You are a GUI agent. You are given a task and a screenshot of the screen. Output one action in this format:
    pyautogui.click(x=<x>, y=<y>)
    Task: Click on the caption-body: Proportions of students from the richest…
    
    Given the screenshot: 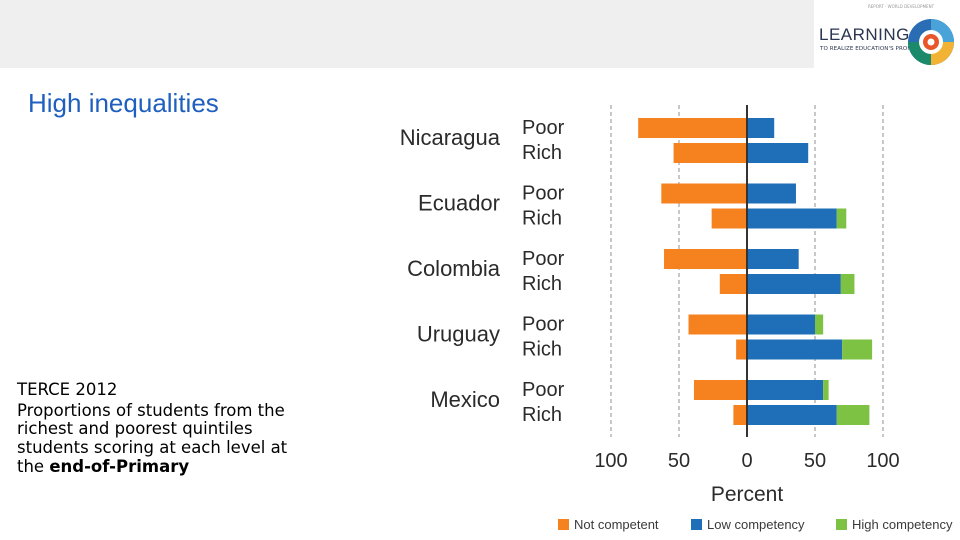 What is the action you would take?
    pyautogui.click(x=152, y=438)
    